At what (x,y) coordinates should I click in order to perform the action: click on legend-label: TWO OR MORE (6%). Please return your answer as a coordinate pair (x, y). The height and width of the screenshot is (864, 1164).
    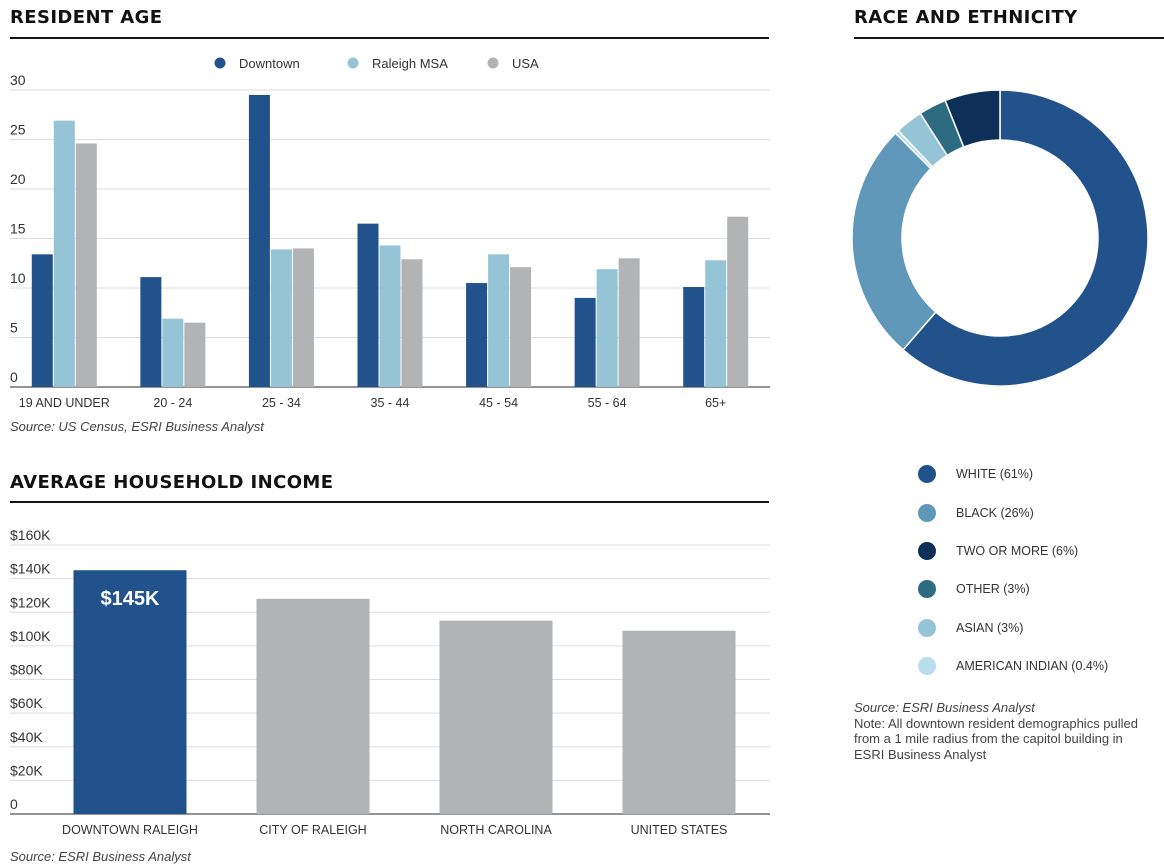
    Looking at the image, I should click on (1017, 550).